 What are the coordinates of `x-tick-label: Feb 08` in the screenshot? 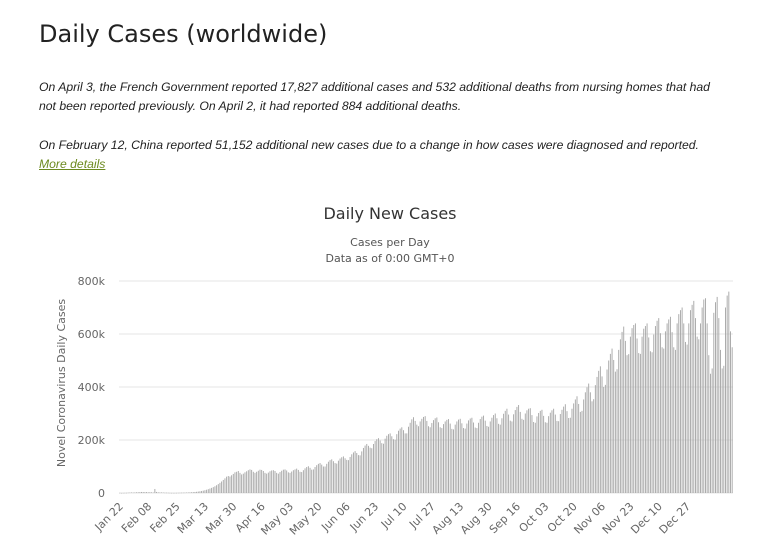 It's located at (136, 517).